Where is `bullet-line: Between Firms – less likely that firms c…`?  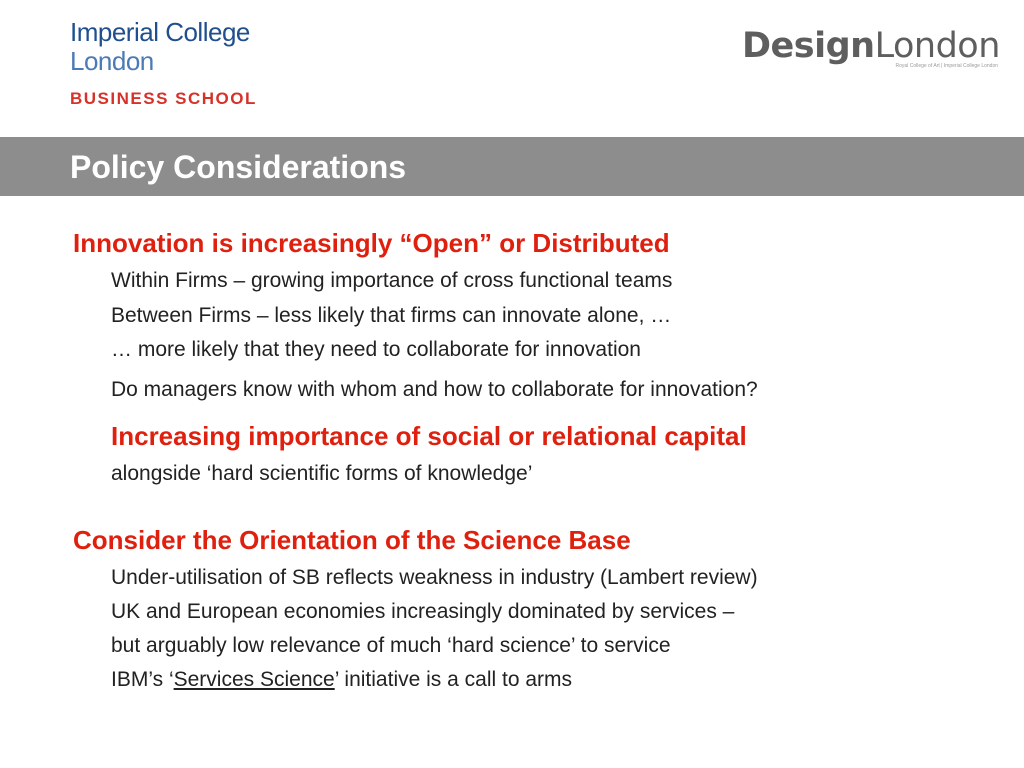
bullet-line: Between Firms – less likely that firms c… is located at coordinates (391, 315).